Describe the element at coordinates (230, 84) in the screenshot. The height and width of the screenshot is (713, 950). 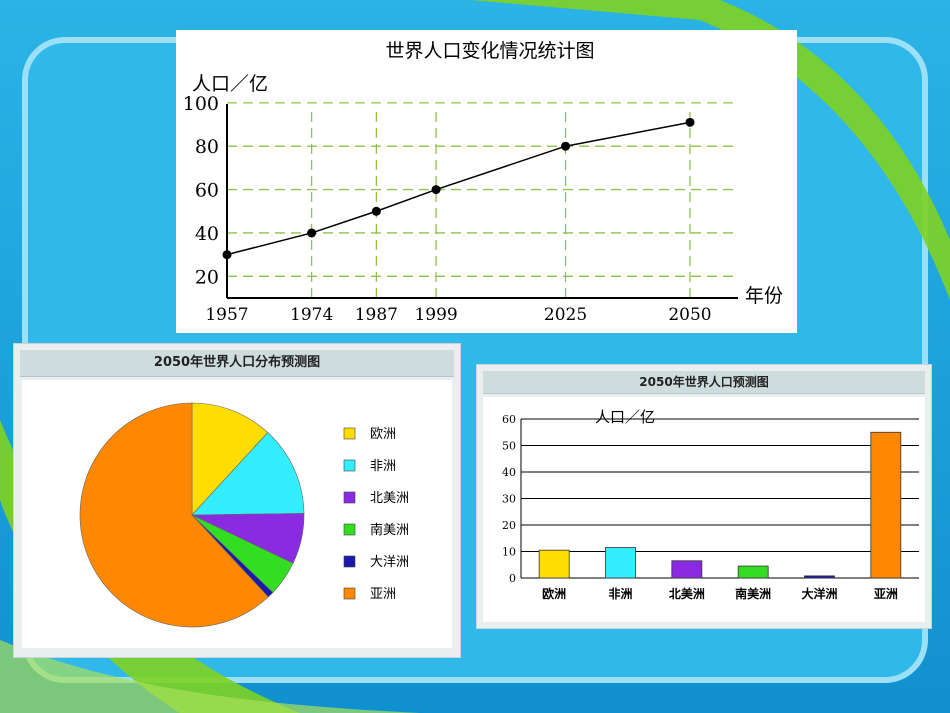
I see `line-chart-y-label: 人口／亿` at that location.